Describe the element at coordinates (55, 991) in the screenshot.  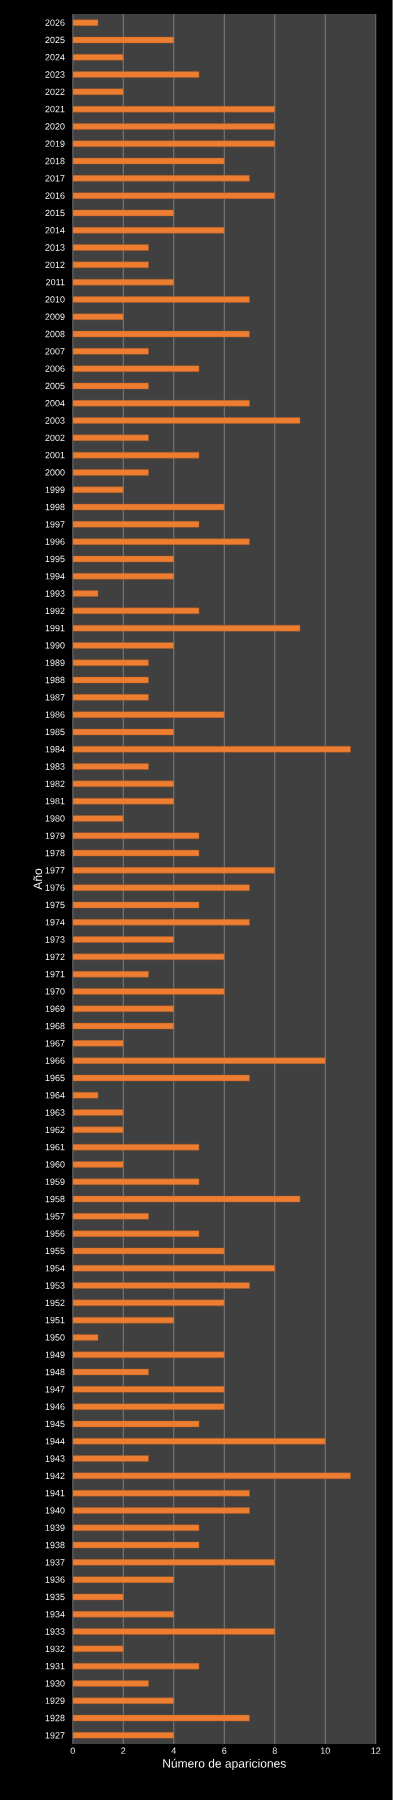
I see `y-tick-label: 1970` at that location.